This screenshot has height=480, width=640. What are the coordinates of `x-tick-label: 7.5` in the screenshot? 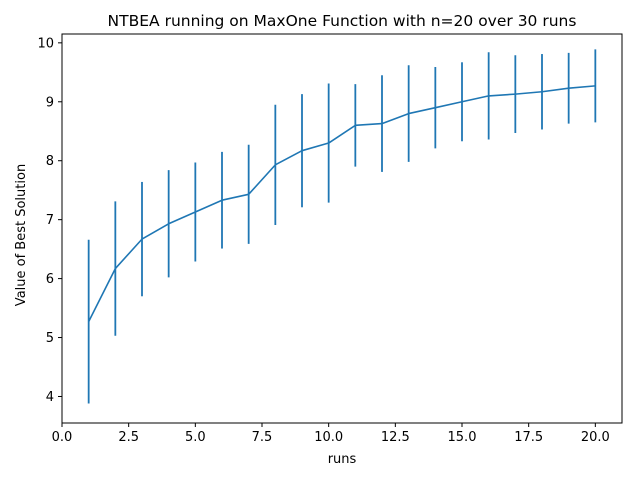 It's located at (262, 437).